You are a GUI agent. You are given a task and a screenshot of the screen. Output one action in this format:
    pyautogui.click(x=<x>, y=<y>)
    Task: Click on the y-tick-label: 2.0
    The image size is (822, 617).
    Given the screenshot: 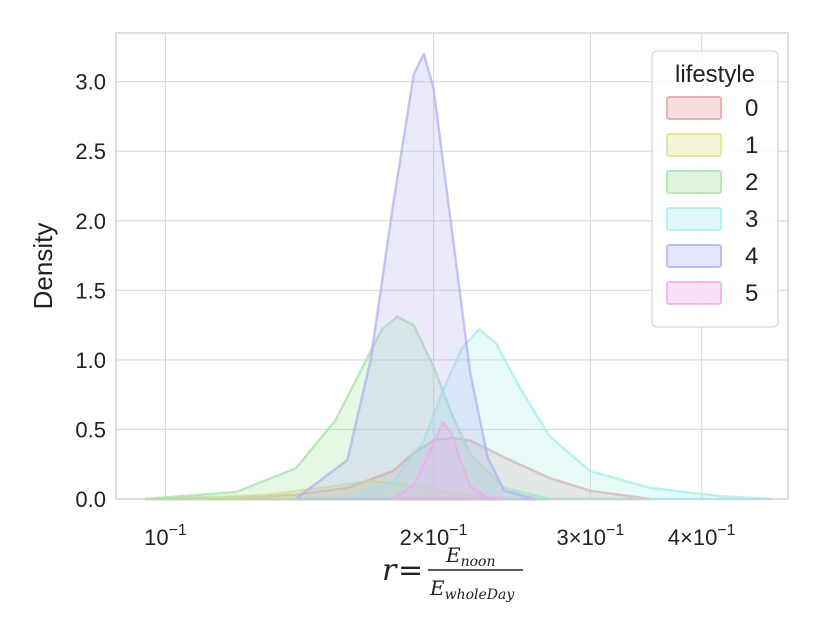 What is the action you would take?
    pyautogui.click(x=90, y=221)
    